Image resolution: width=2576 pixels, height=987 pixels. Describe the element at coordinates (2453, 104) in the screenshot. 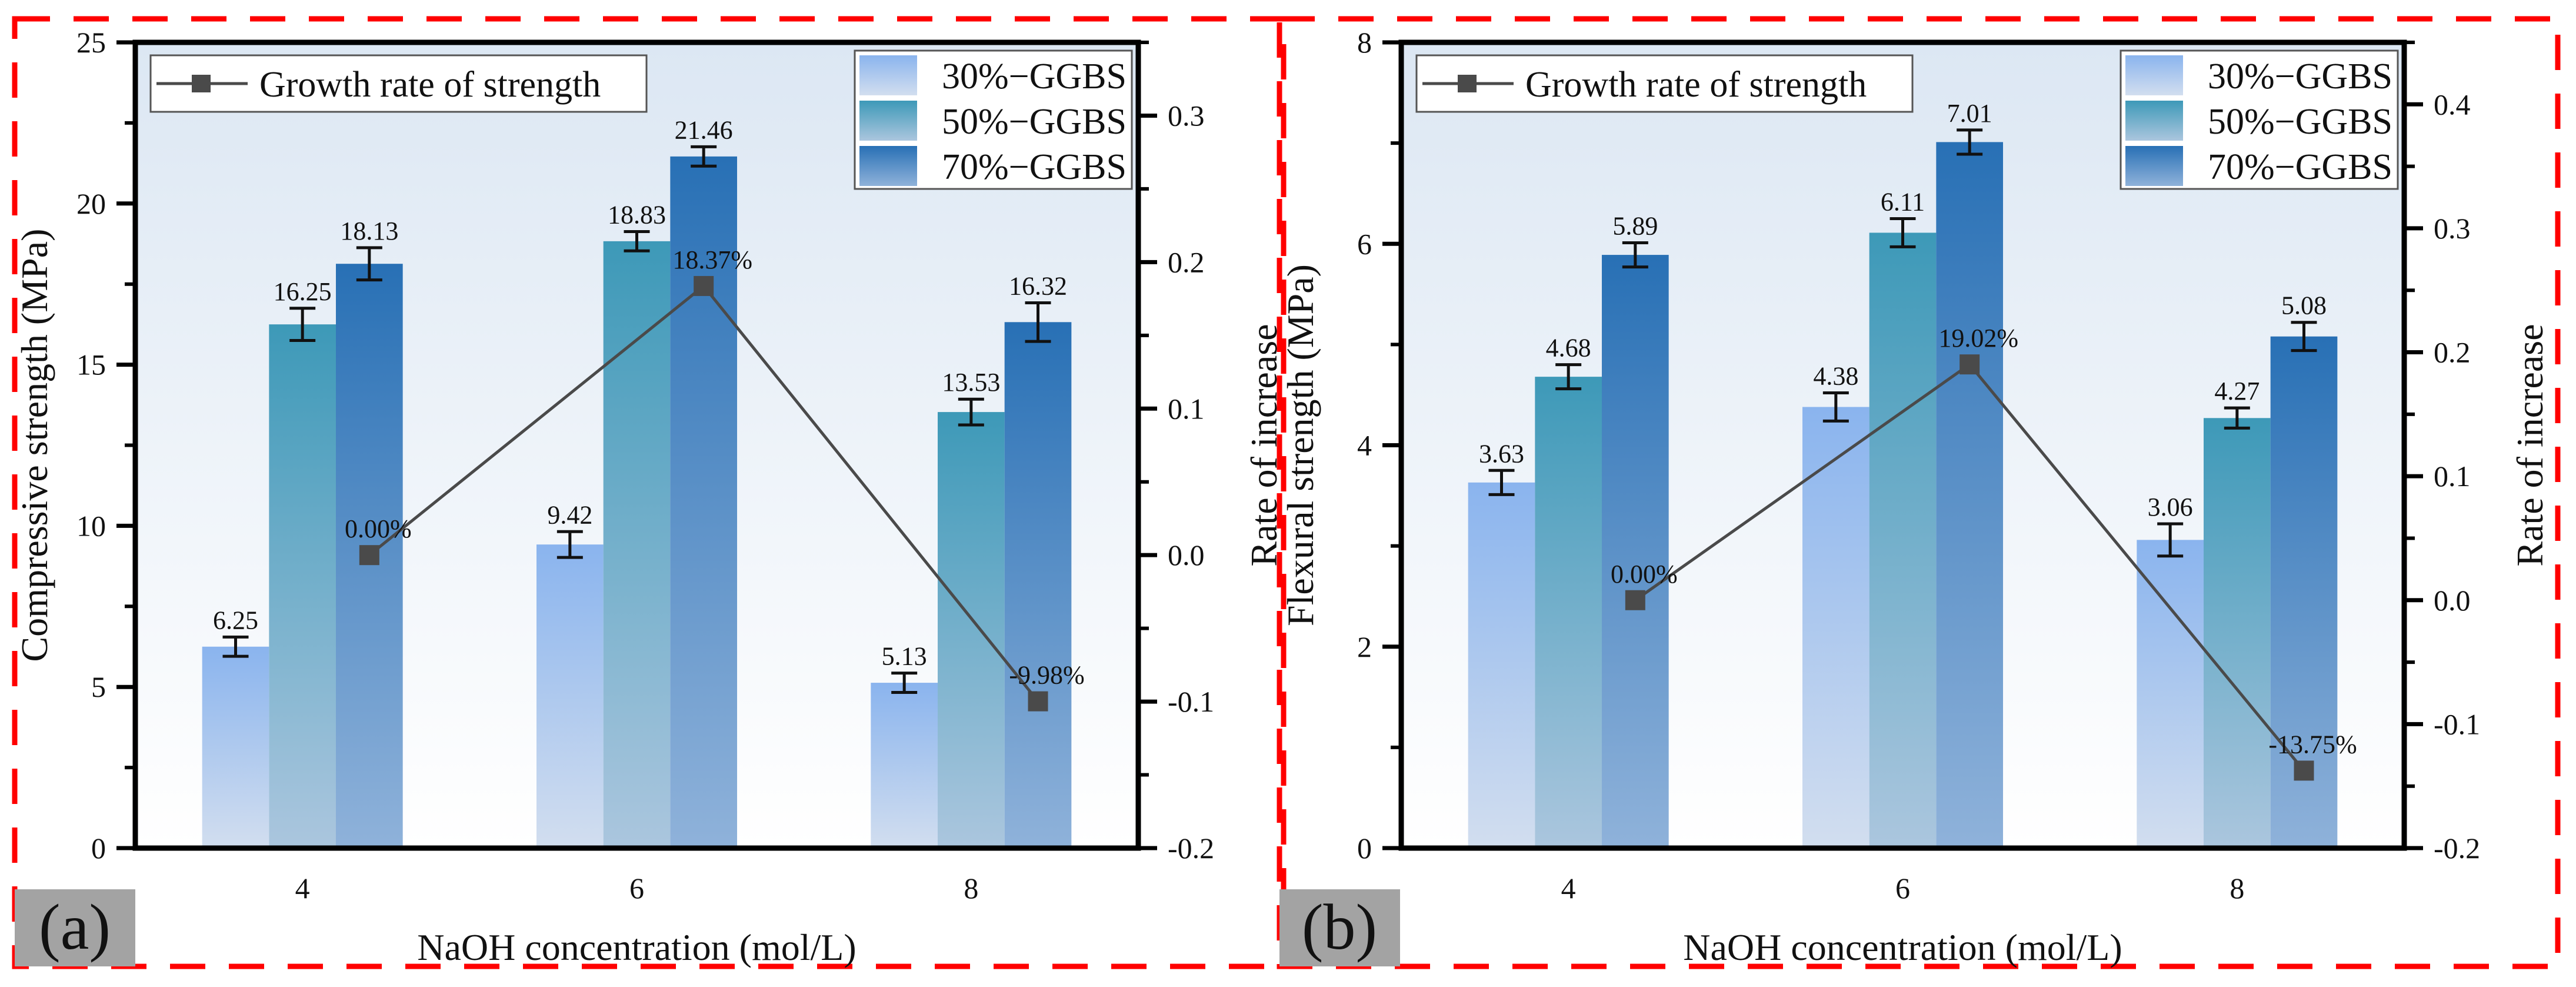

I see `y2-tick-label: 0.4` at that location.